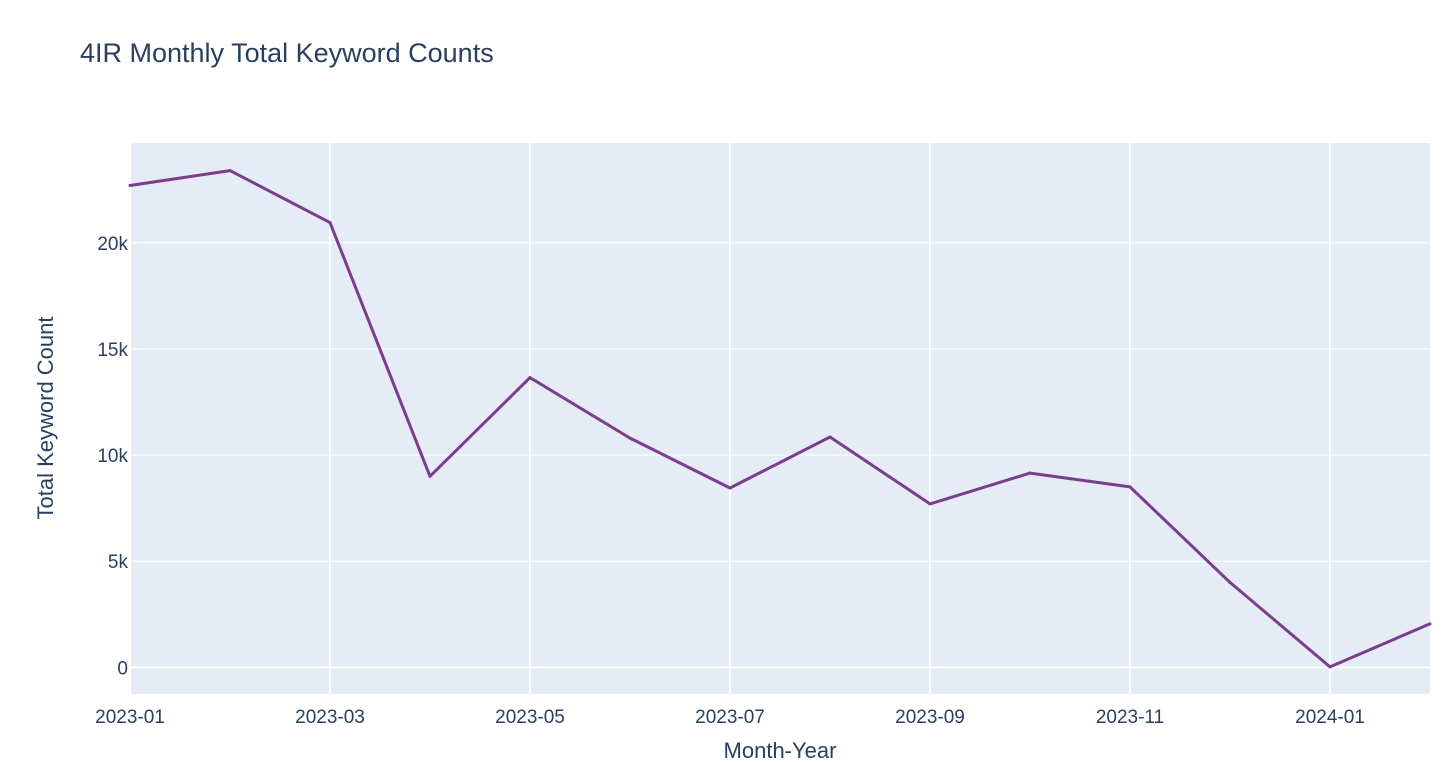 This screenshot has width=1442, height=762. I want to click on x-tick-label: 2023-09, so click(930, 717).